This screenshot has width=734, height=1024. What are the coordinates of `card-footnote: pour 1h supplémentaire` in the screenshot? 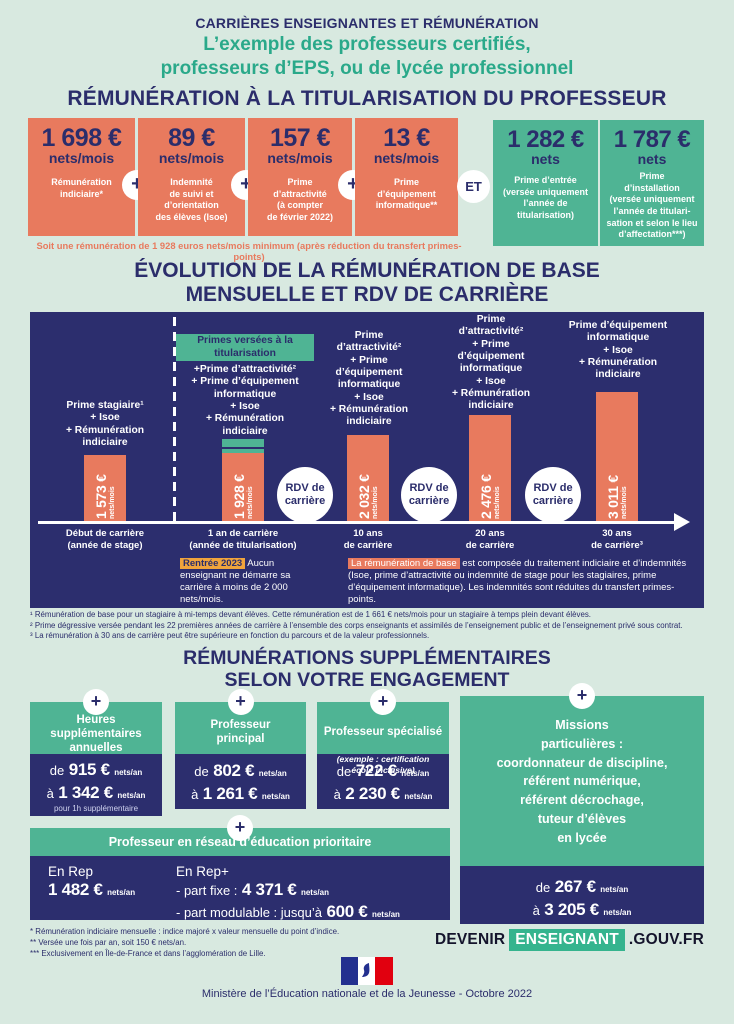 It's located at (96, 809).